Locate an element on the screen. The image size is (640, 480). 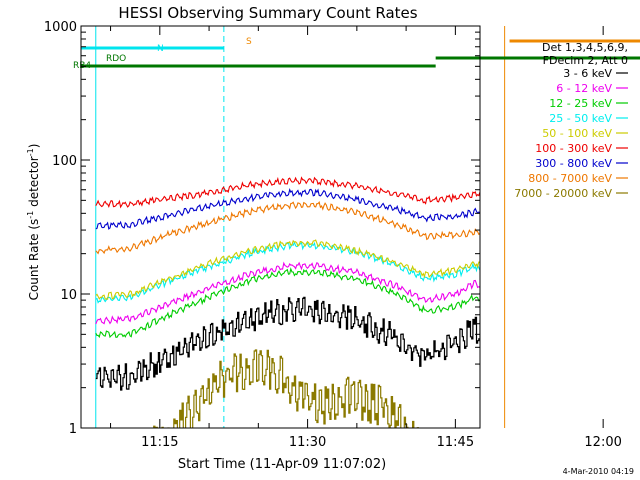
x-tick-label: 12:00 is located at coordinates (602, 442).